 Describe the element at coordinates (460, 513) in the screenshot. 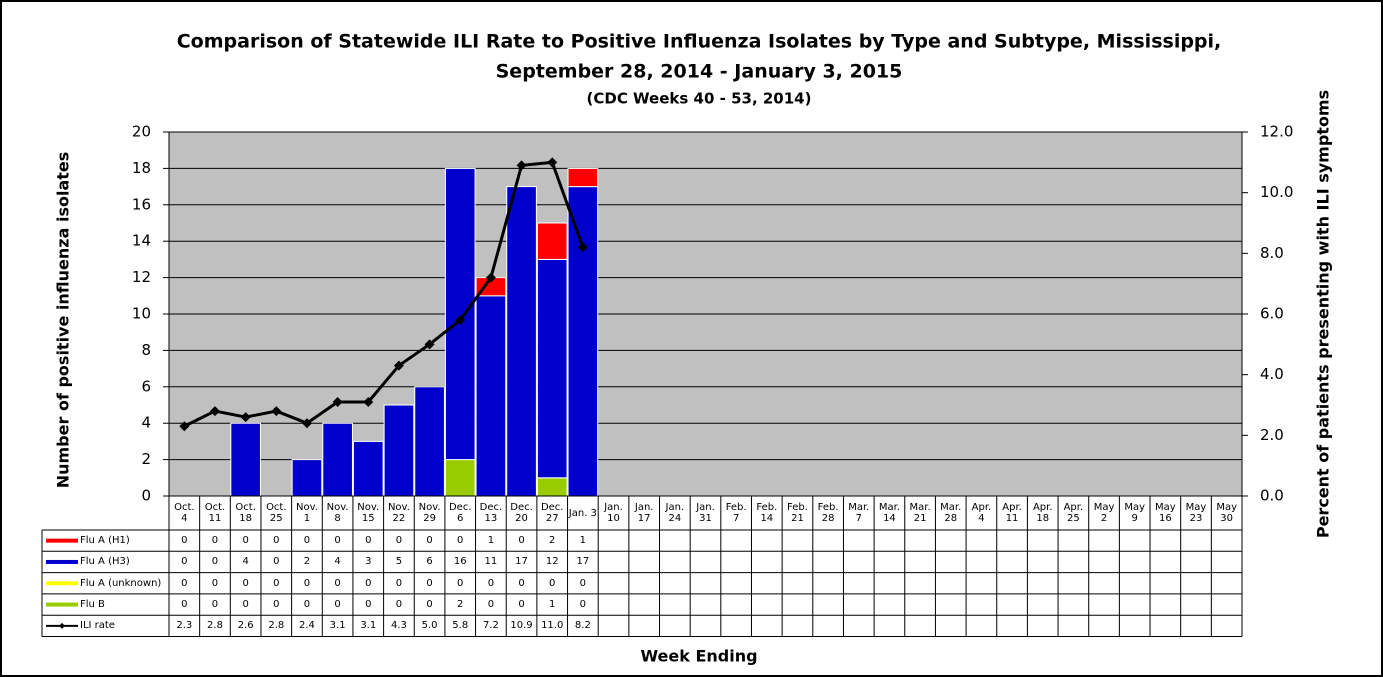

I see `x-tick-label: Dec. 6` at that location.